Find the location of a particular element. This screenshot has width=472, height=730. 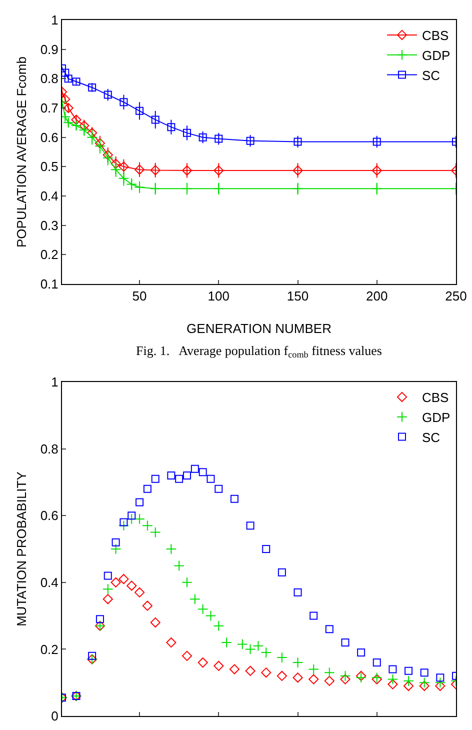

caption: Fig. 1. Average population f$_{comb}$ fitness values is located at coordinates (259, 351).